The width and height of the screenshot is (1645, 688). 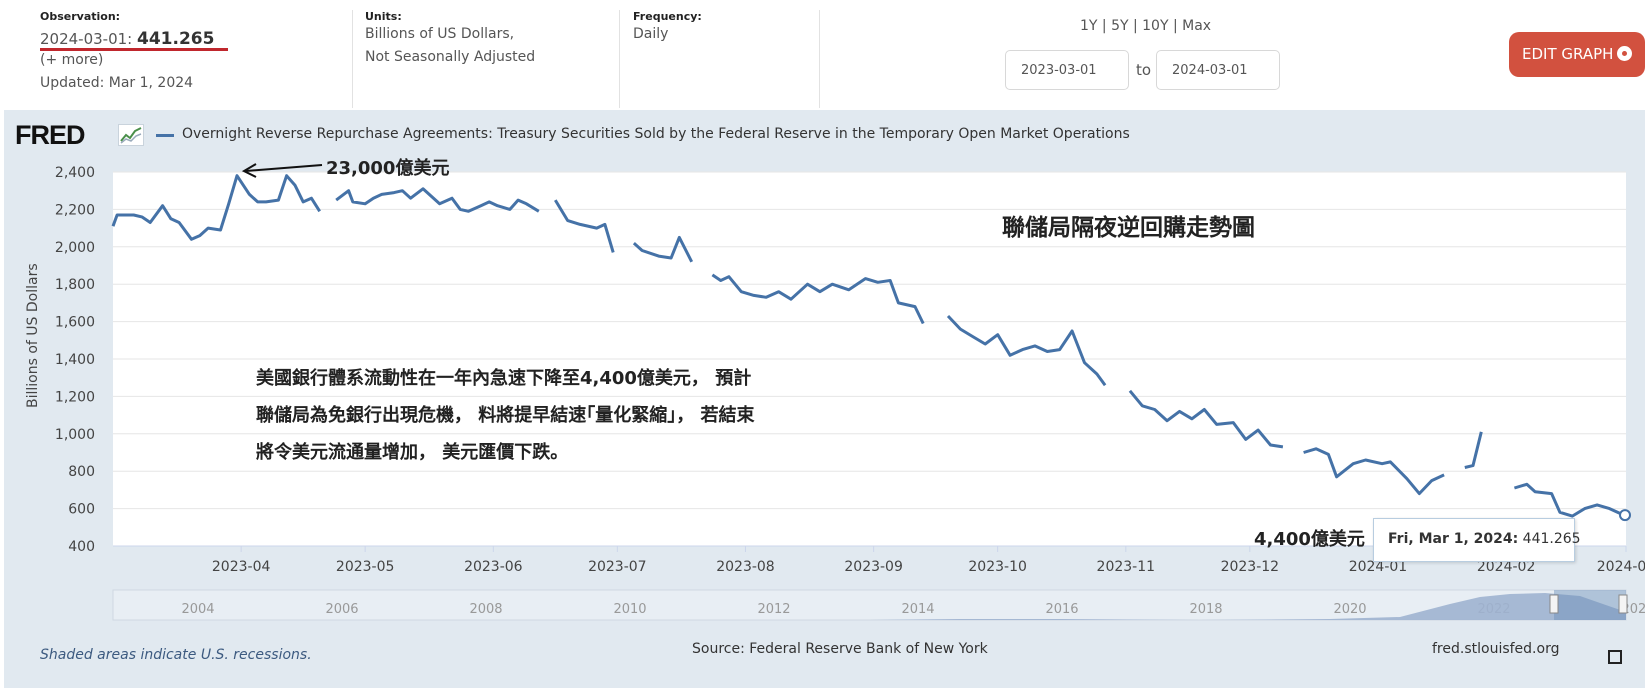 I want to click on observation-value-line: 2024-03-01: 441.265, so click(x=127, y=39).